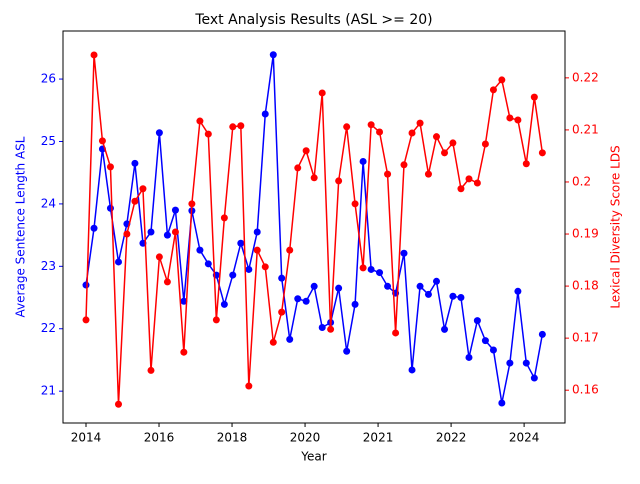 The image size is (640, 484). Describe the element at coordinates (48, 141) in the screenshot. I see `y-tick-label: 25` at that location.